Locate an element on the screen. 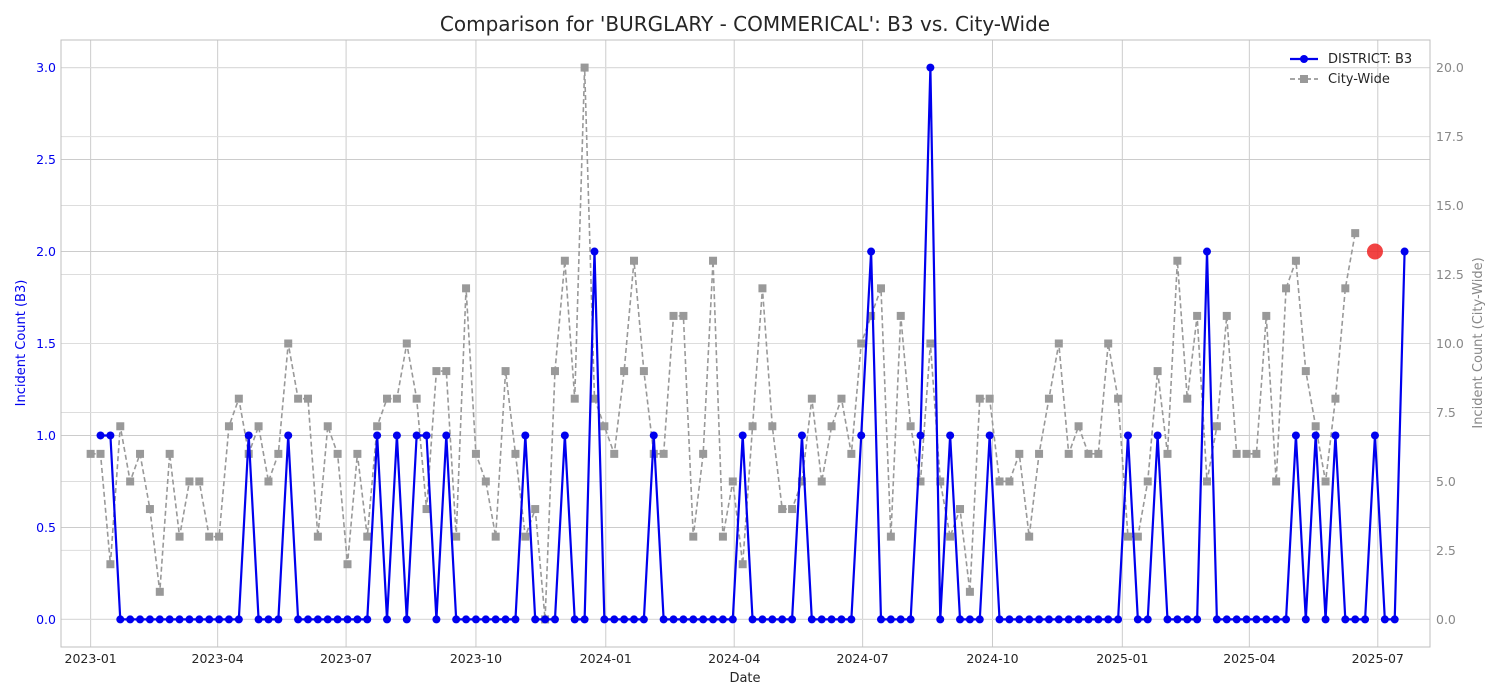  highlight-point is located at coordinates (1374, 251).